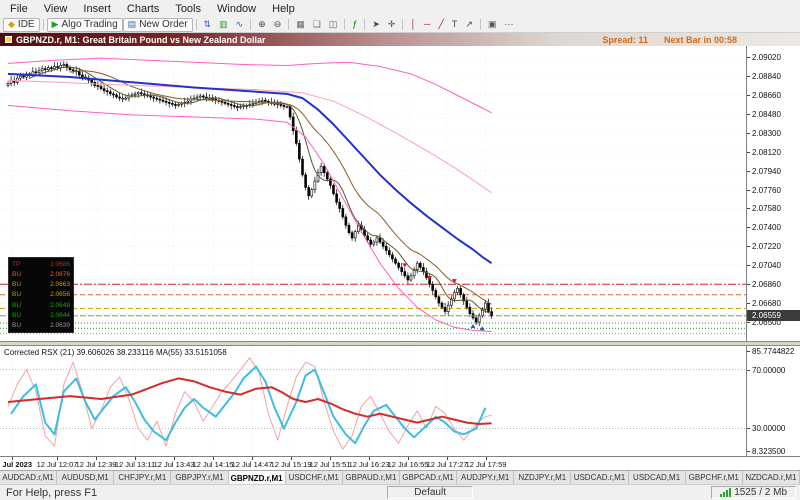 This screenshot has width=800, height=500. I want to click on menu-view: View, so click(55, 8).